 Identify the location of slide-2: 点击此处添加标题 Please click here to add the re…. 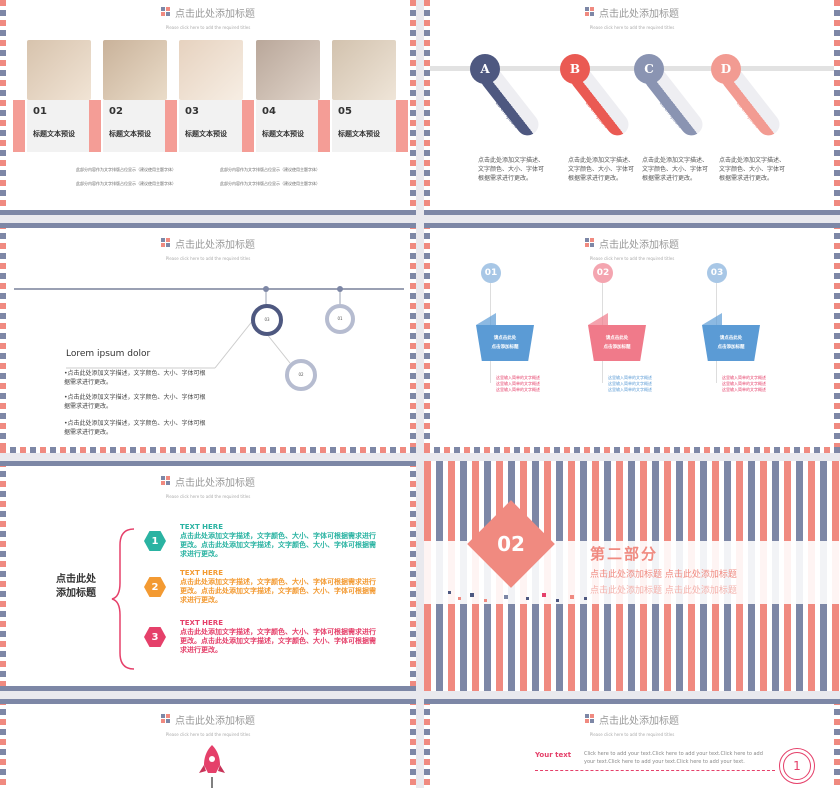
(632, 107).